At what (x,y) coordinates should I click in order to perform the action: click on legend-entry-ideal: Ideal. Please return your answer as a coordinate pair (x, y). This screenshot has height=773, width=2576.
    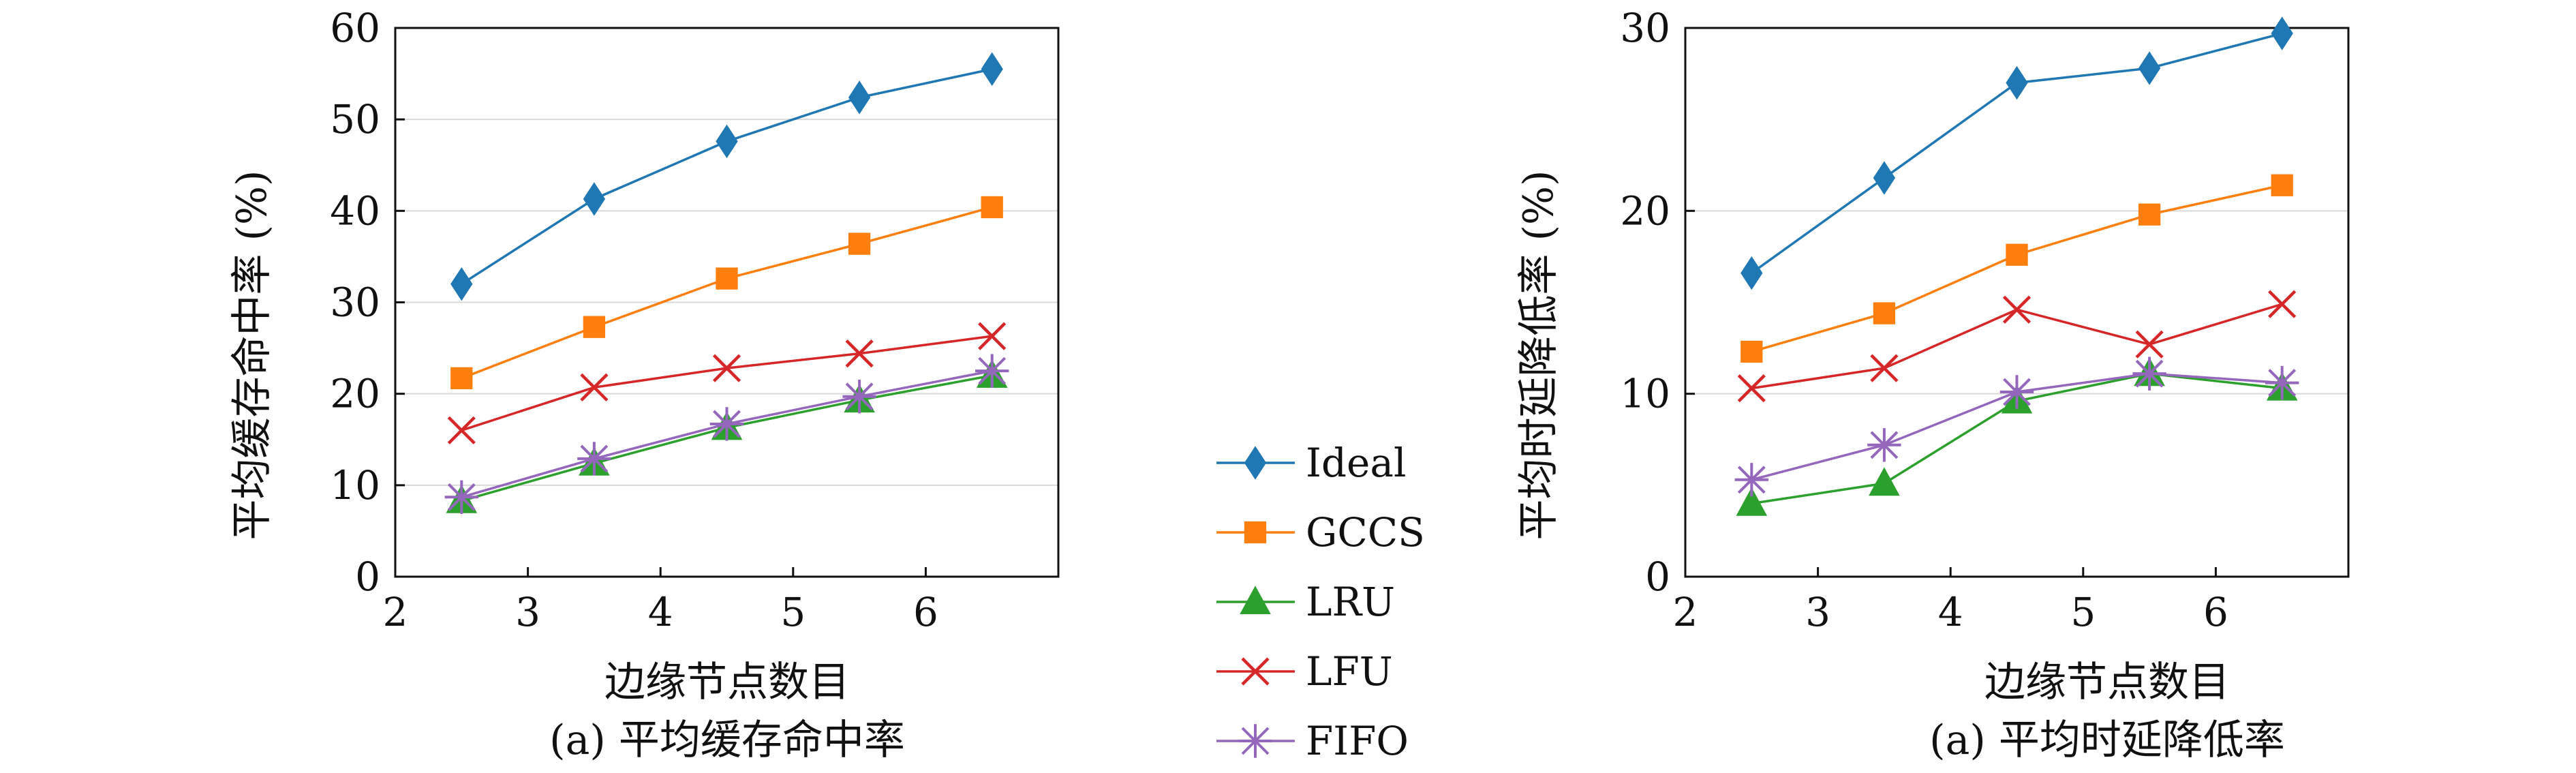
    Looking at the image, I should click on (1311, 463).